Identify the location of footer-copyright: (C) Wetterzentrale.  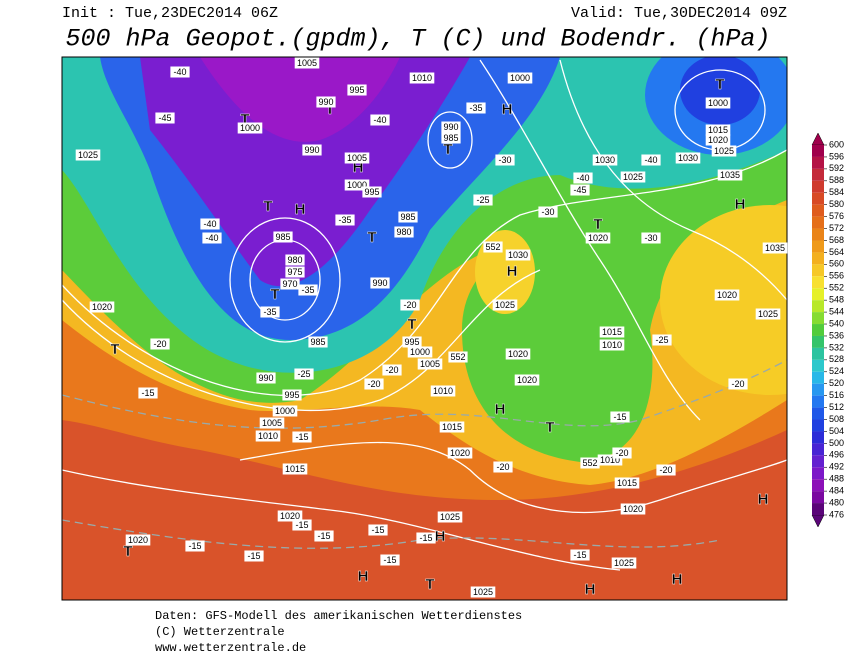
(220, 632).